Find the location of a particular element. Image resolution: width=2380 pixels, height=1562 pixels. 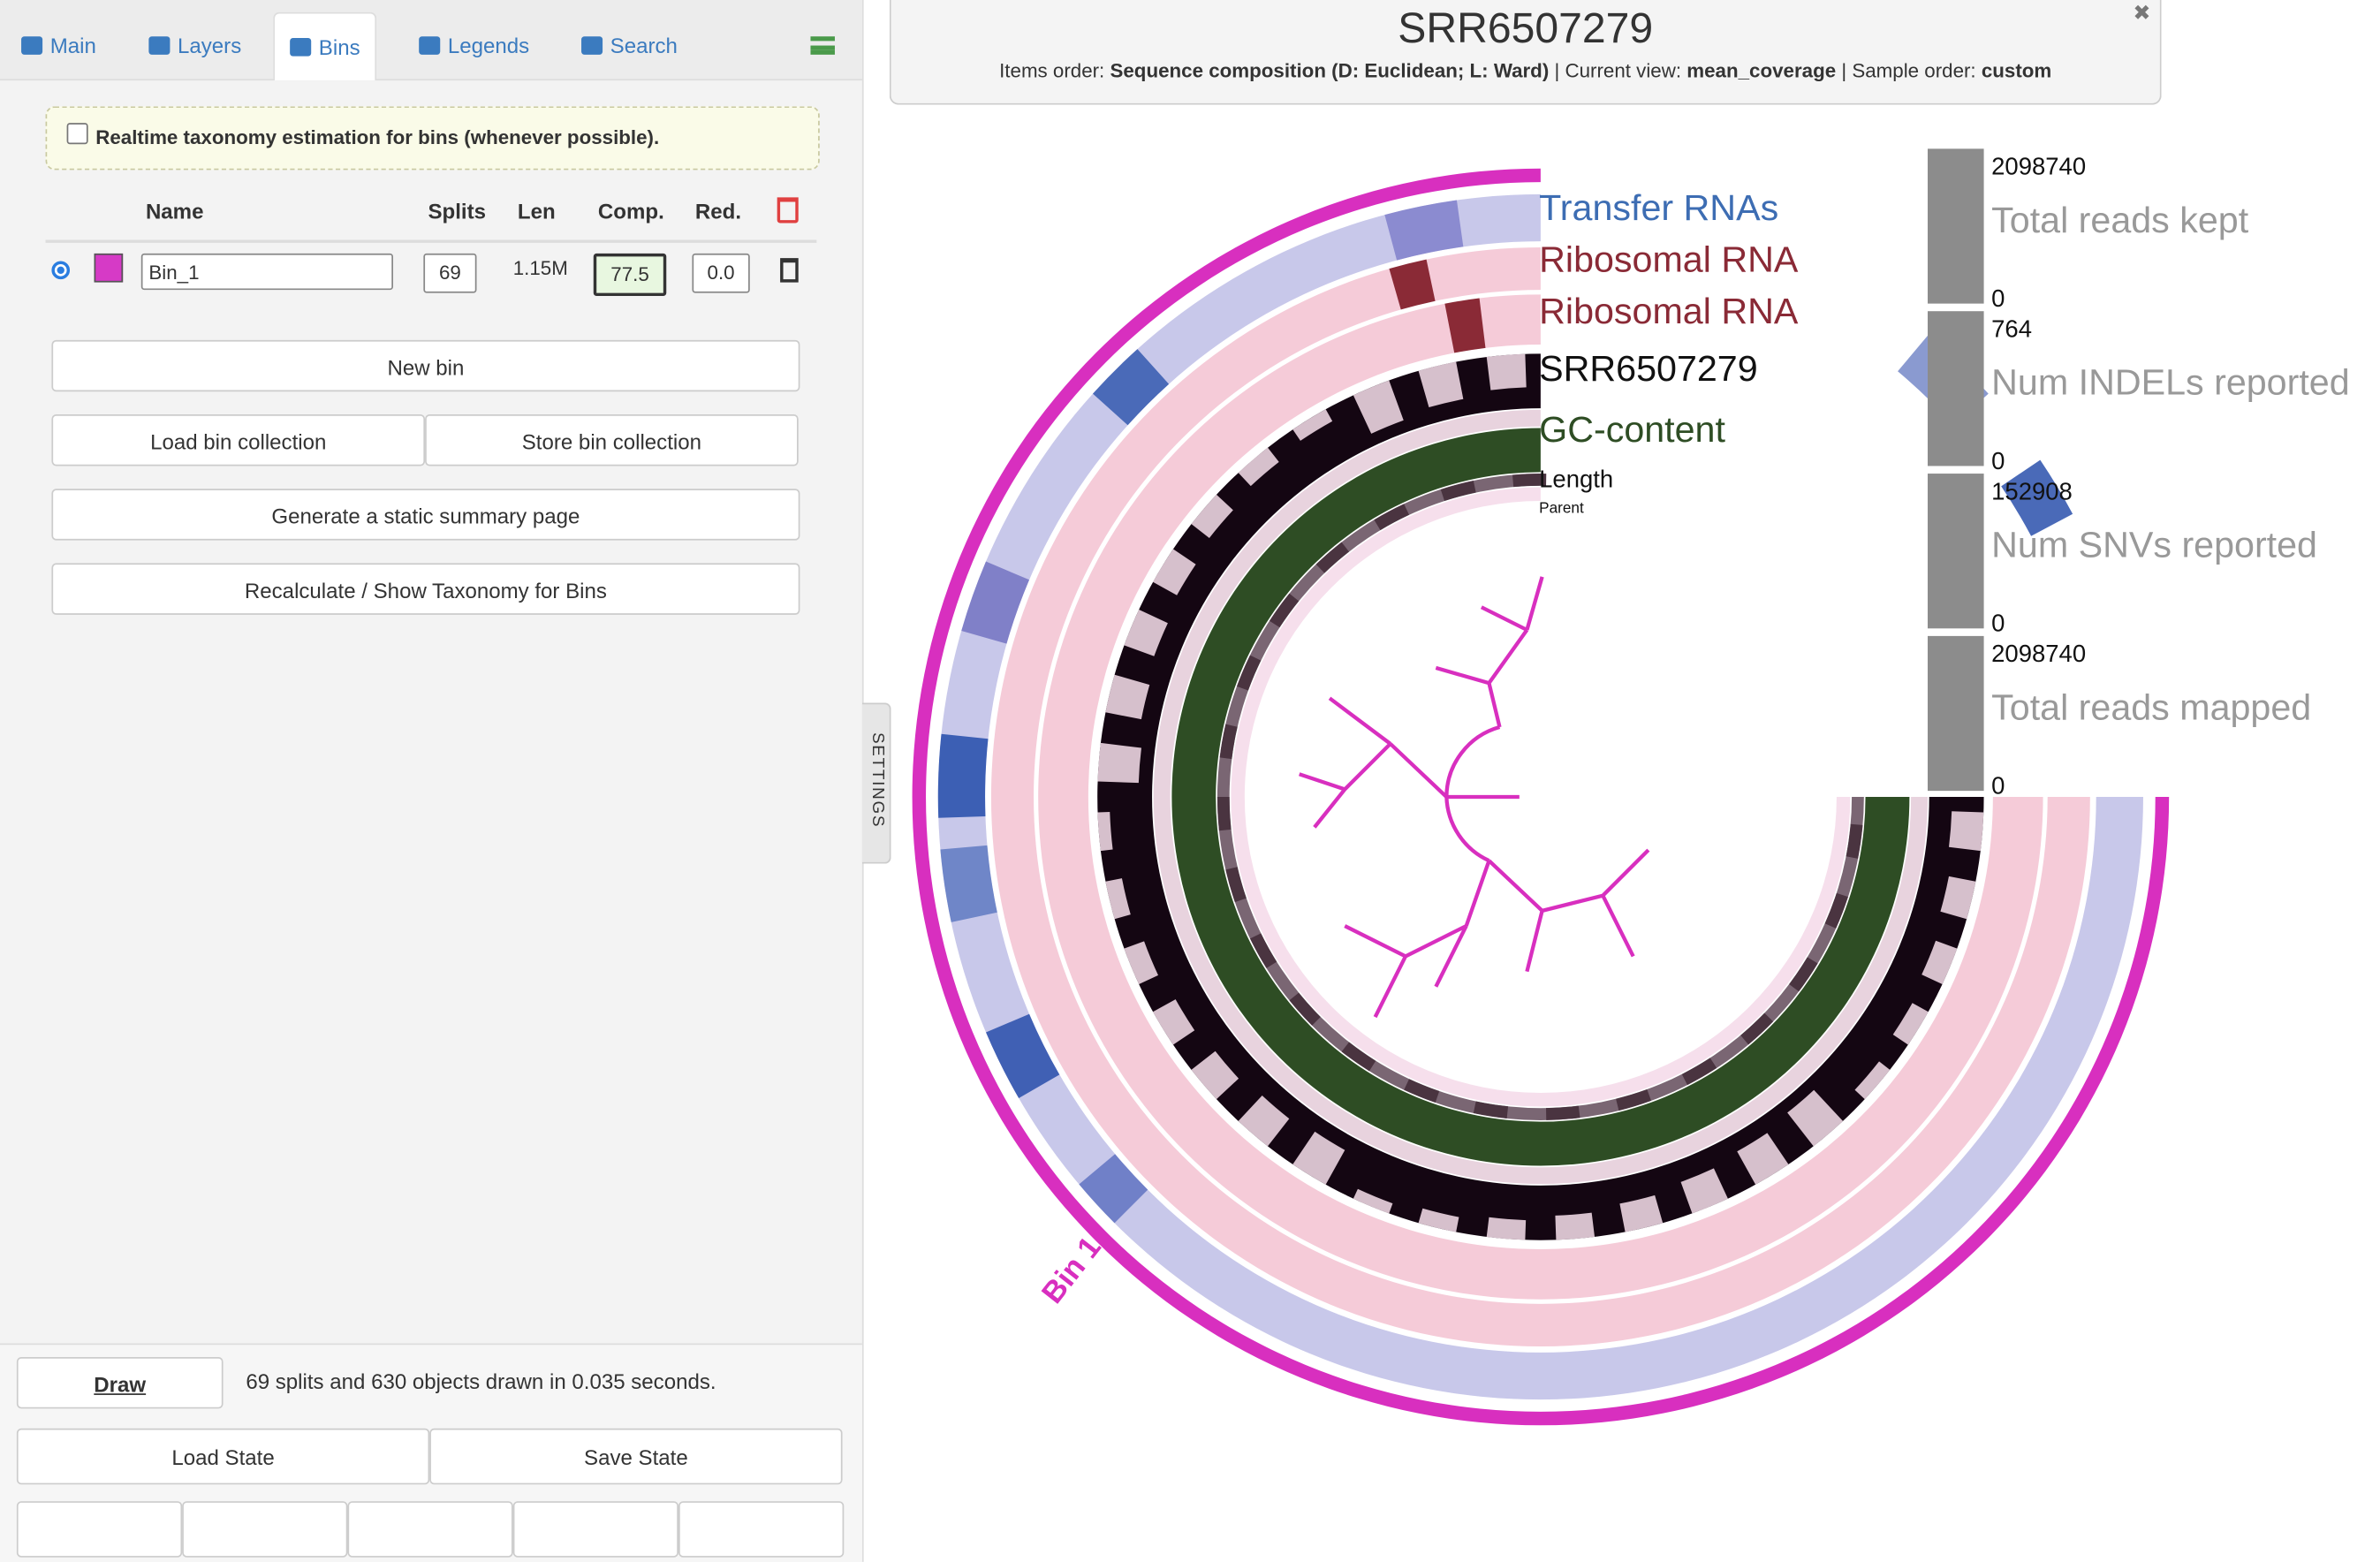

checkbox is located at coordinates (77, 134).